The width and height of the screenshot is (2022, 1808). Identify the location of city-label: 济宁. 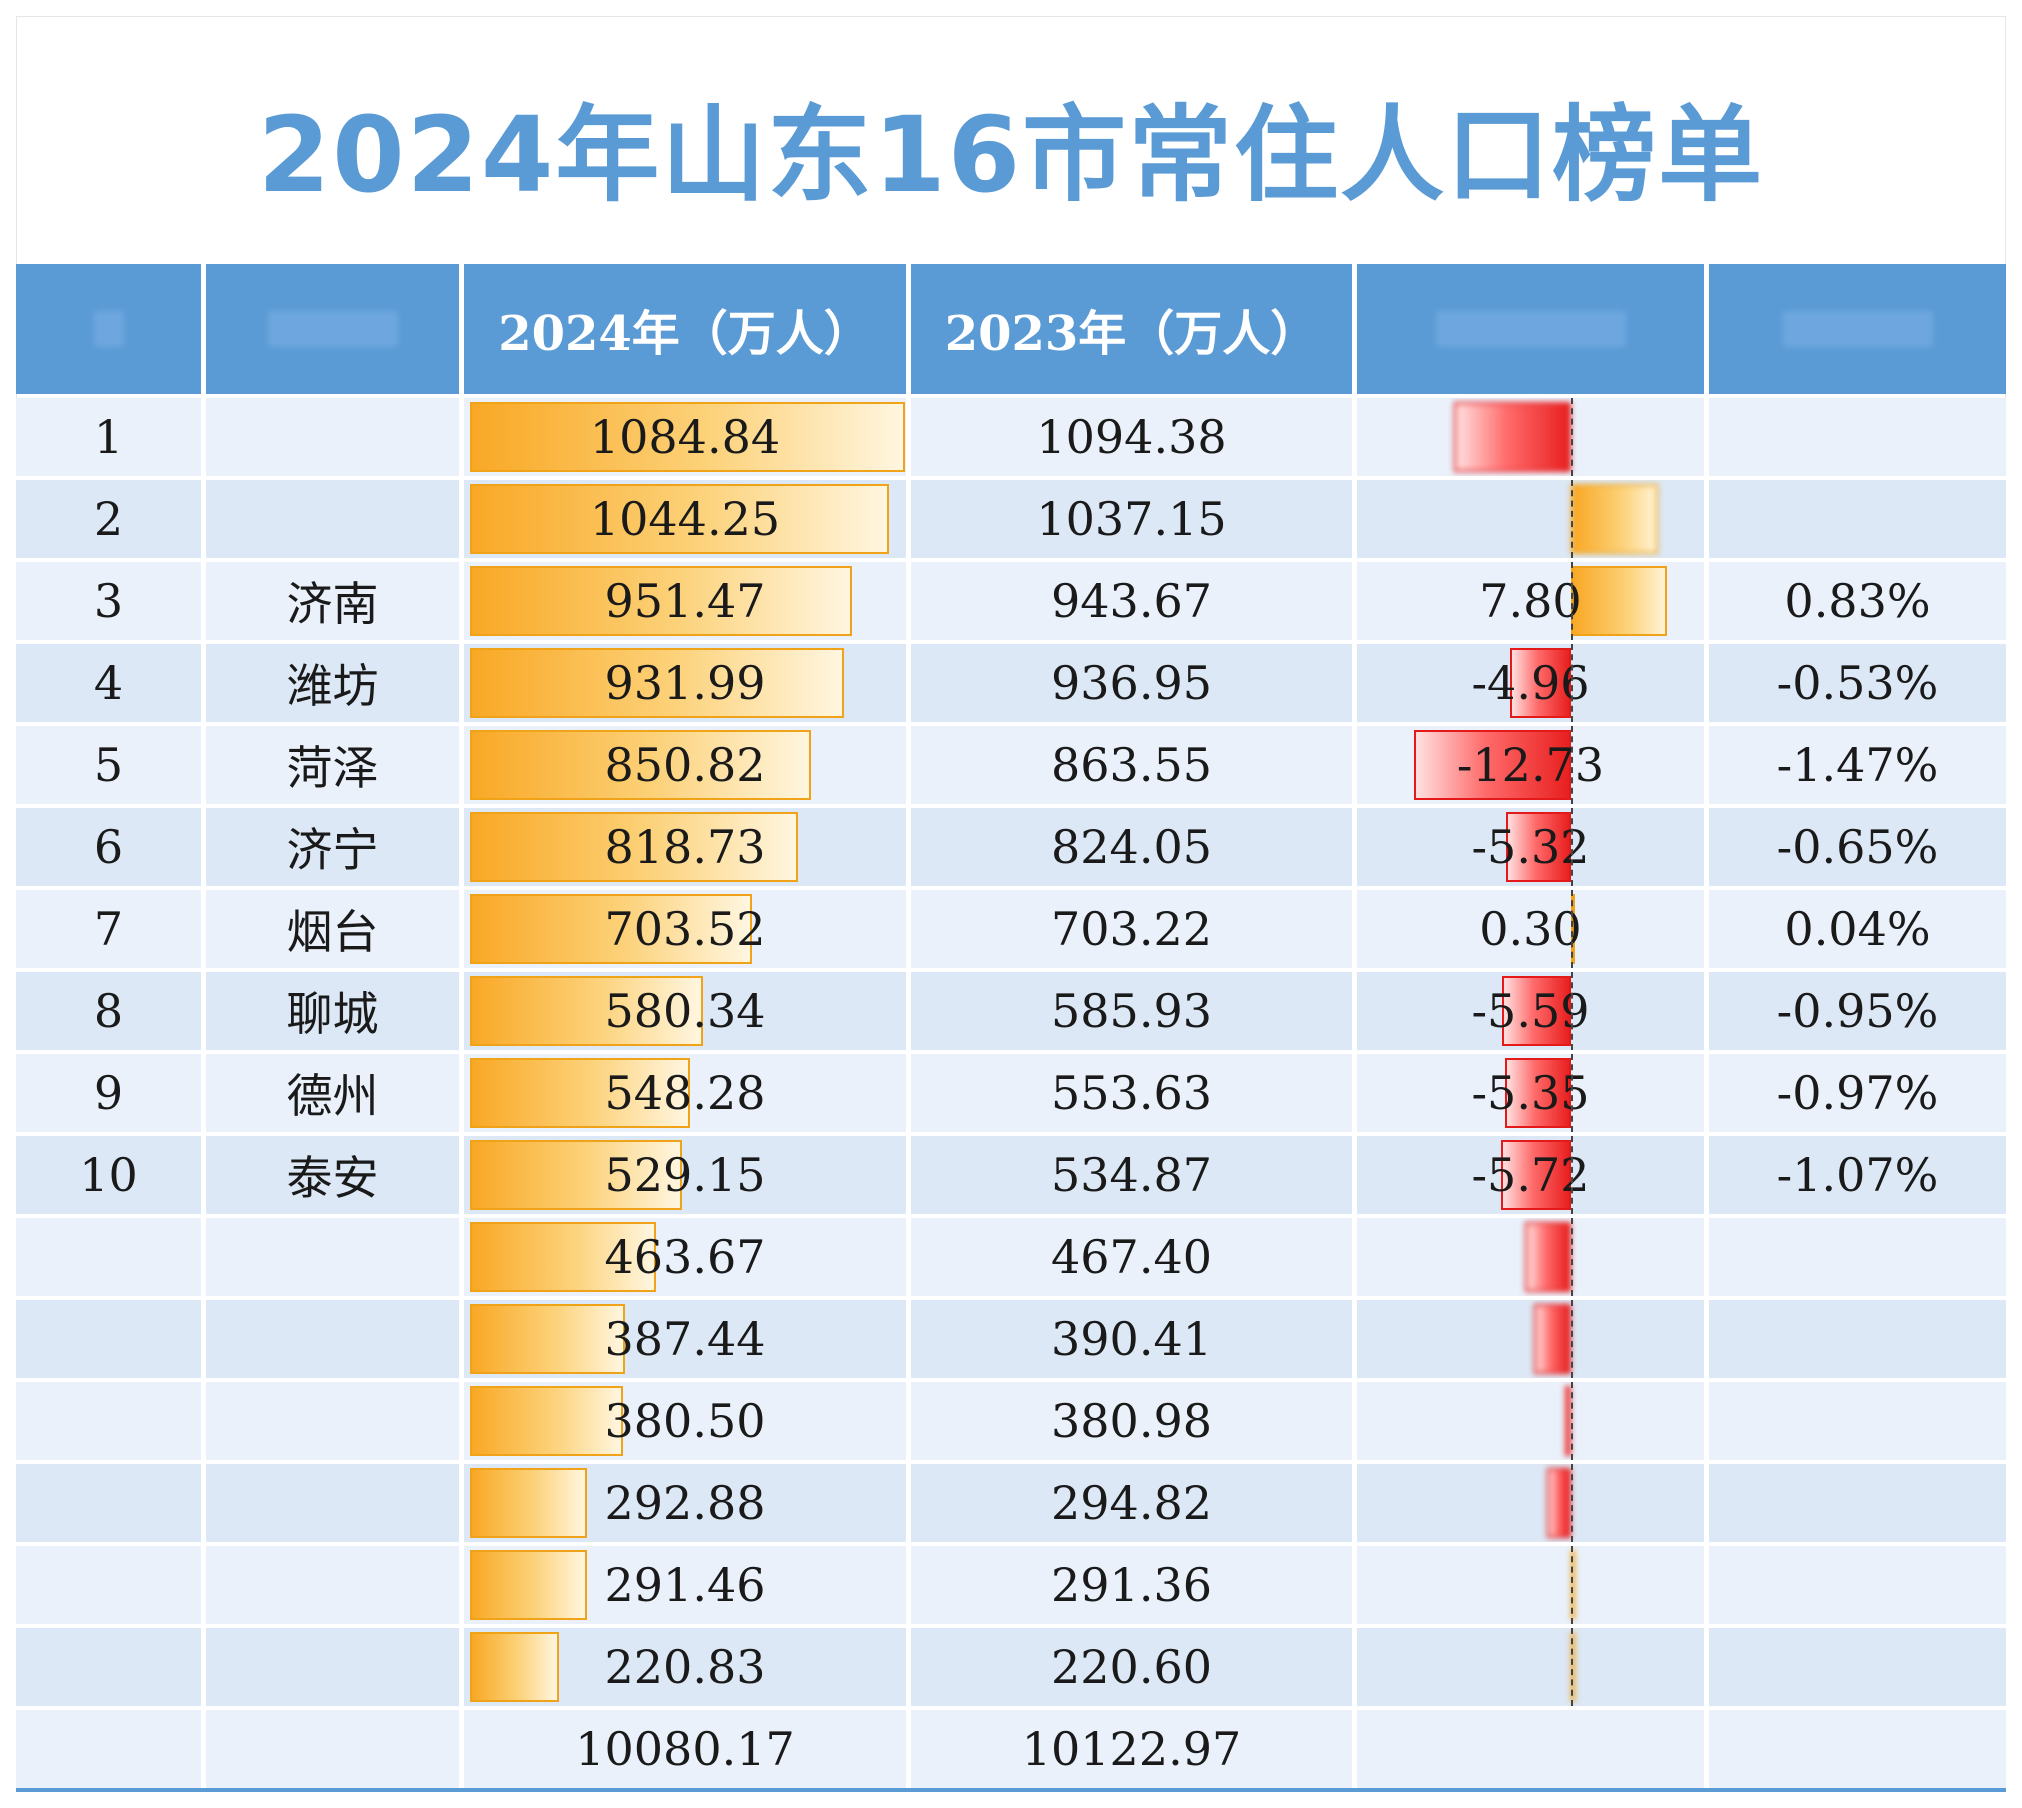
(332, 850).